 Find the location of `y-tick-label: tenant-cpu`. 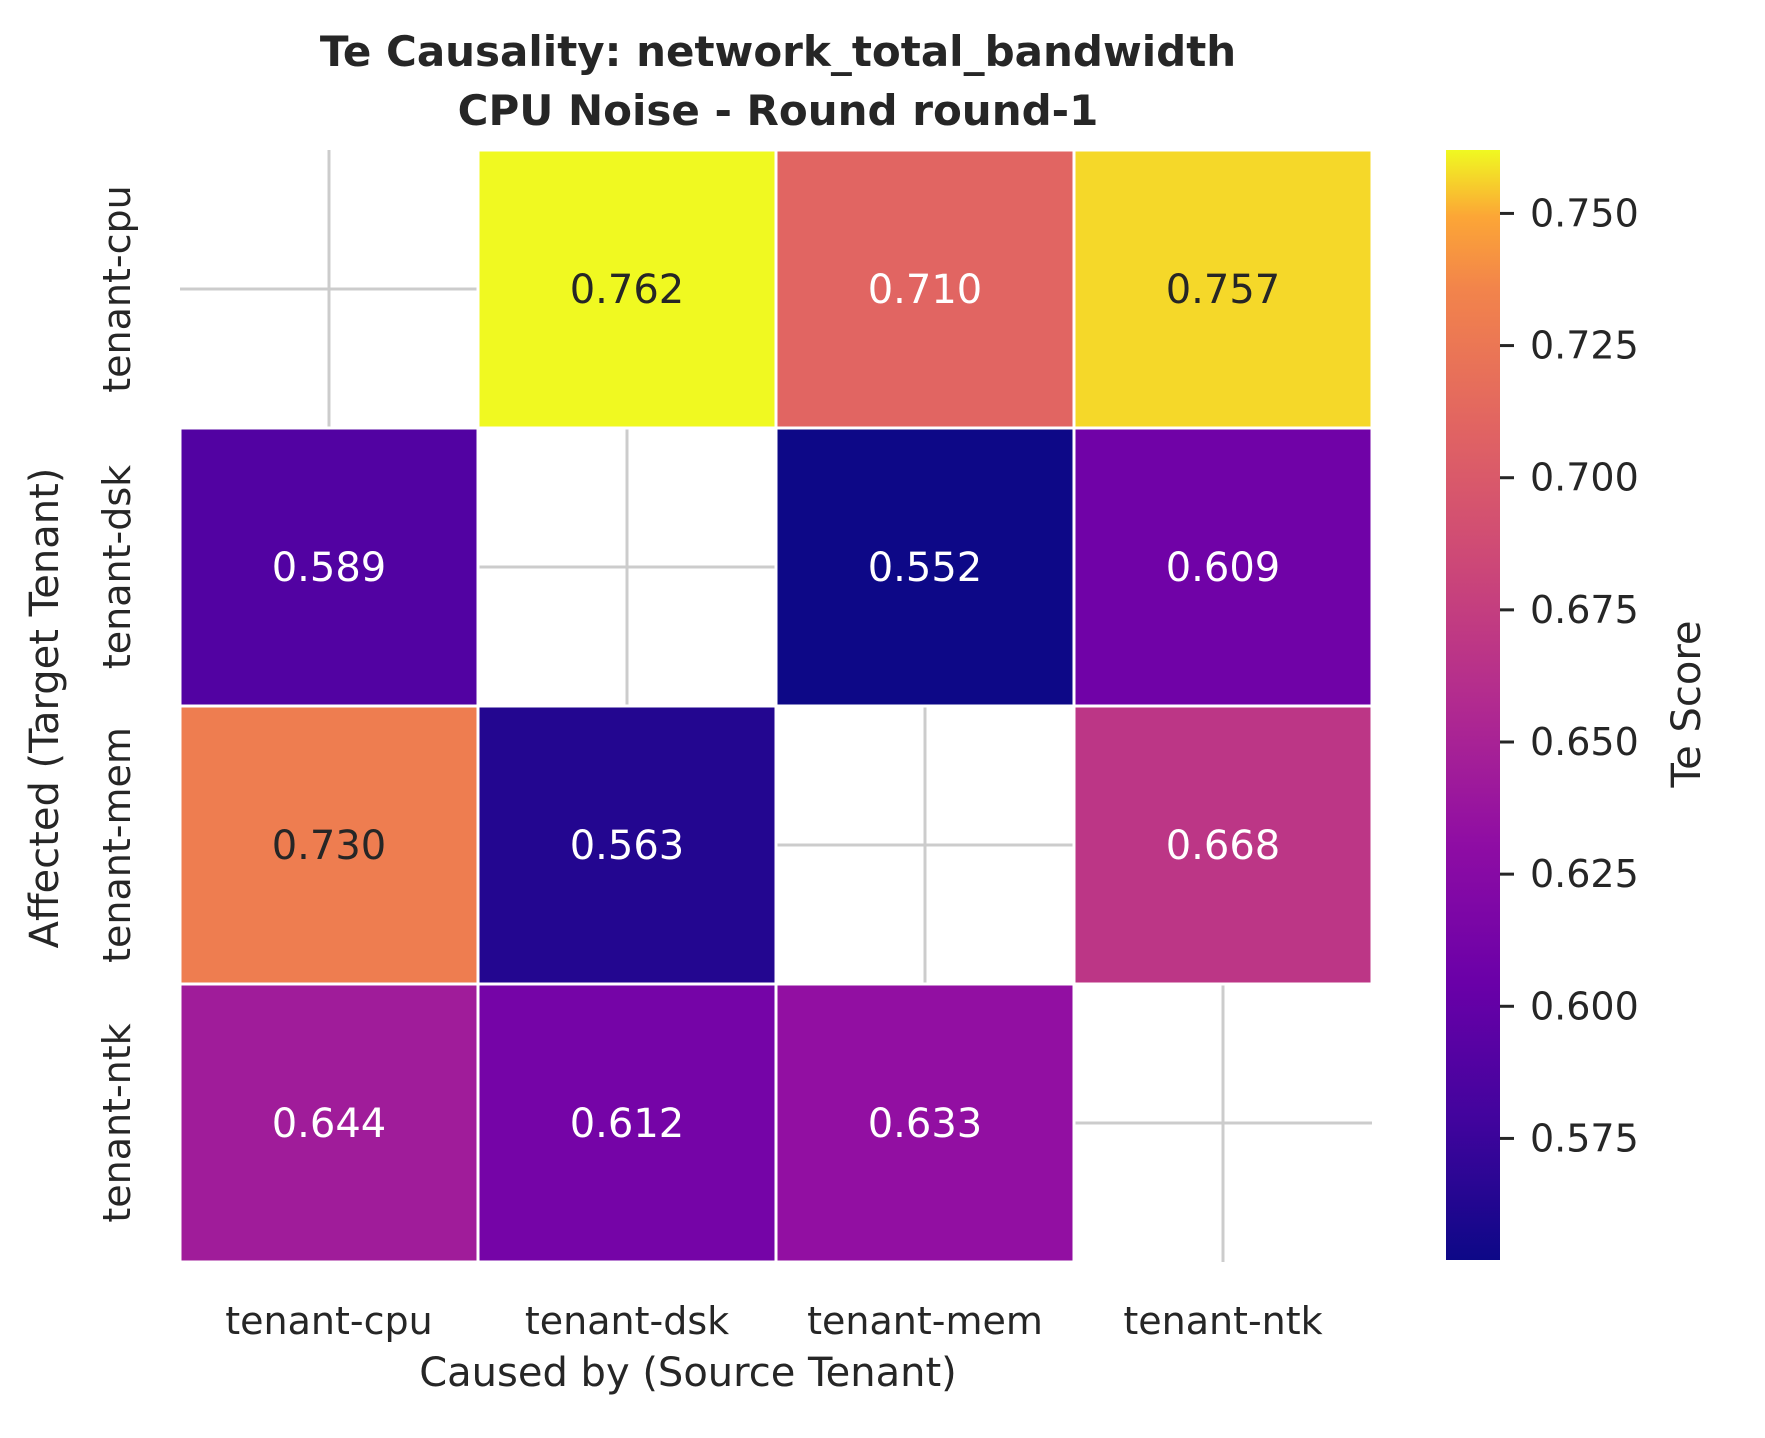

y-tick-label: tenant-cpu is located at coordinates (117, 288).